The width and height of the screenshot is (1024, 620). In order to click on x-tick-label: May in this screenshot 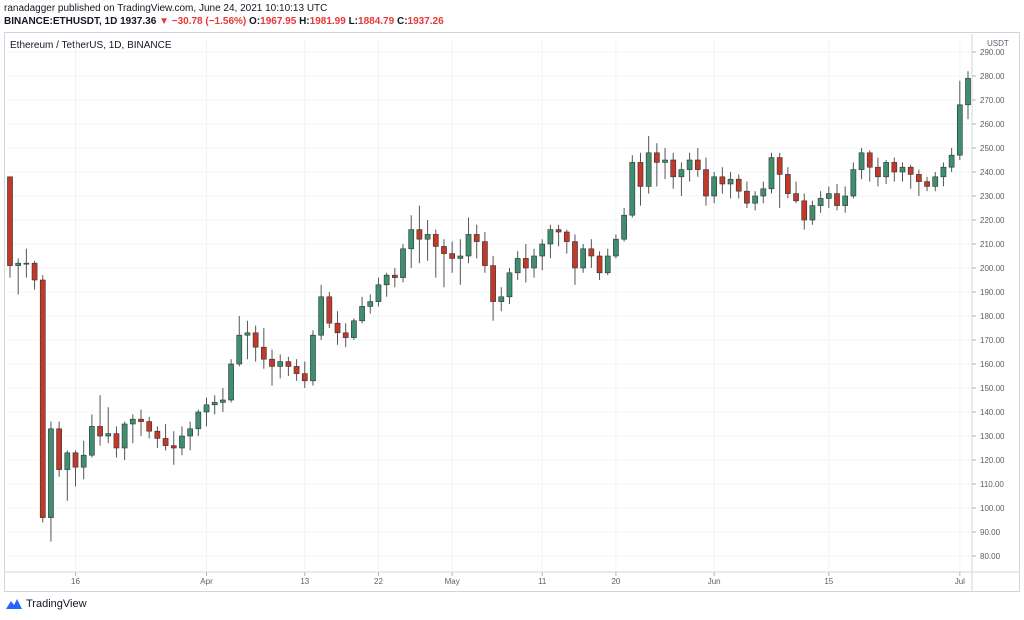, I will do `click(452, 581)`.